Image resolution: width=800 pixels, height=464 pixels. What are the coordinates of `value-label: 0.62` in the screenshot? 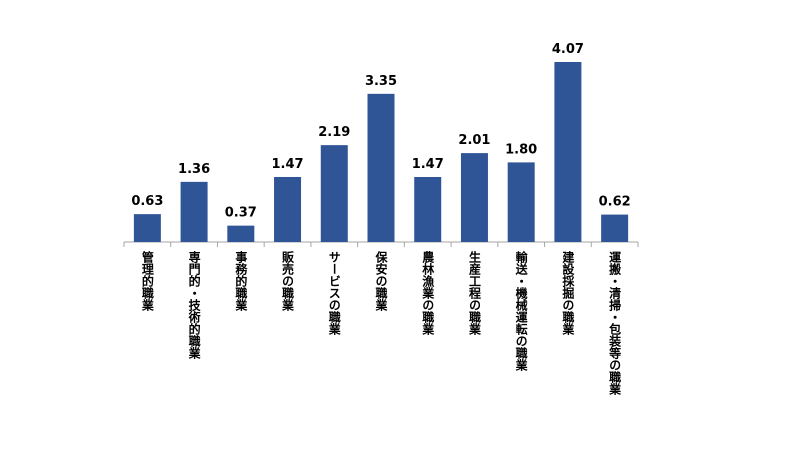 It's located at (615, 202).